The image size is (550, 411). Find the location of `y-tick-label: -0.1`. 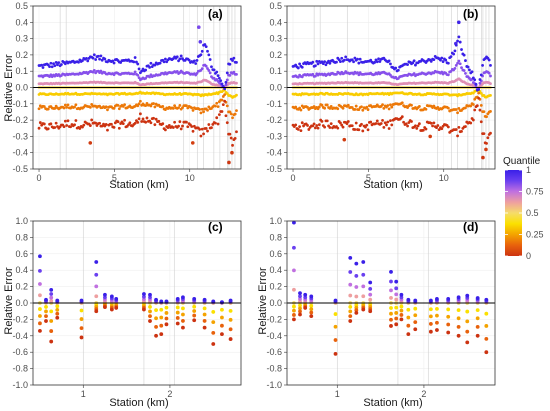

y-tick-label: -0.1 is located at coordinates (274, 104).